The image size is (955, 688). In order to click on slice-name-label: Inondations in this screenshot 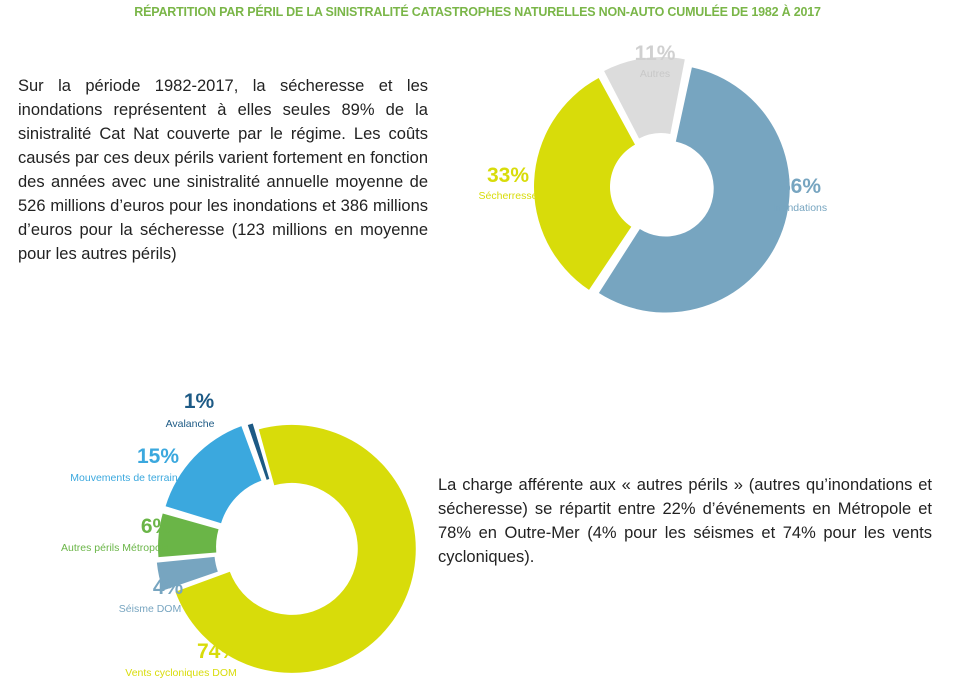, I will do `click(800, 208)`.